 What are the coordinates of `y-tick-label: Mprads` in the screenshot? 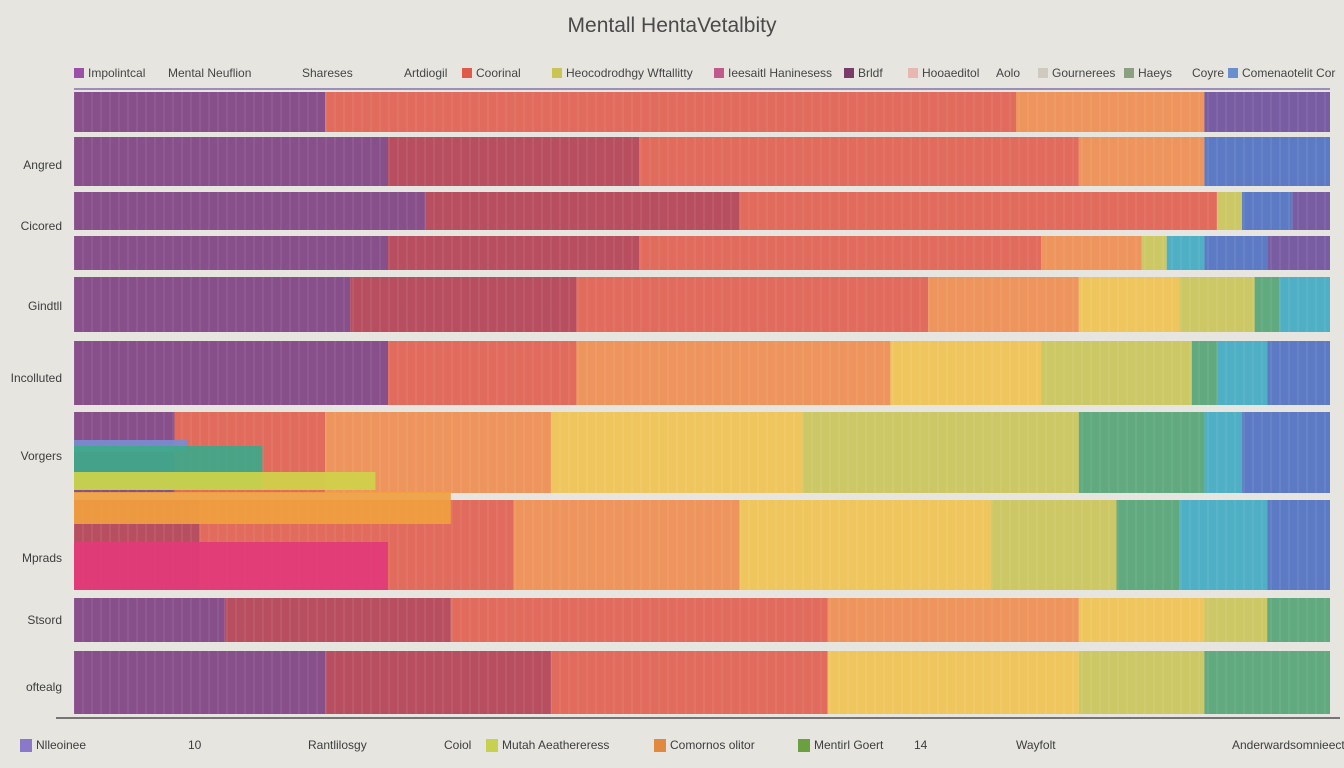 It's located at (41, 558).